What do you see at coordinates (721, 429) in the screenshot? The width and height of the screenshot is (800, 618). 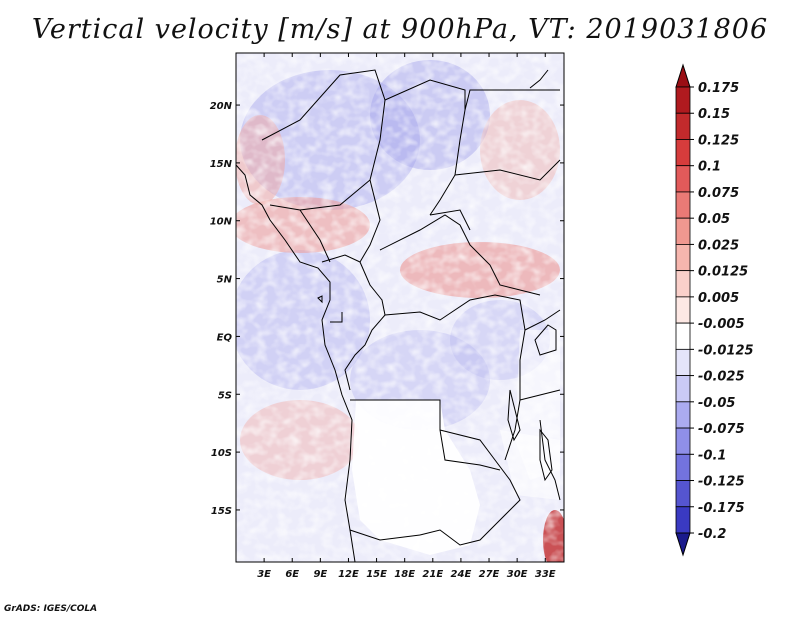 I see `colorbar-label: -0.075` at bounding box center [721, 429].